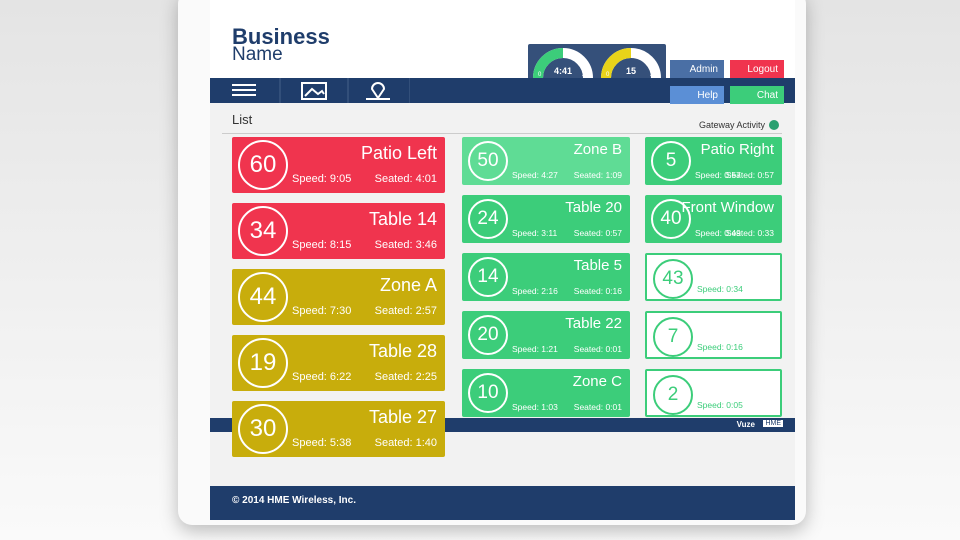 The width and height of the screenshot is (960, 540). I want to click on speed: Speed: 0:05, so click(720, 405).